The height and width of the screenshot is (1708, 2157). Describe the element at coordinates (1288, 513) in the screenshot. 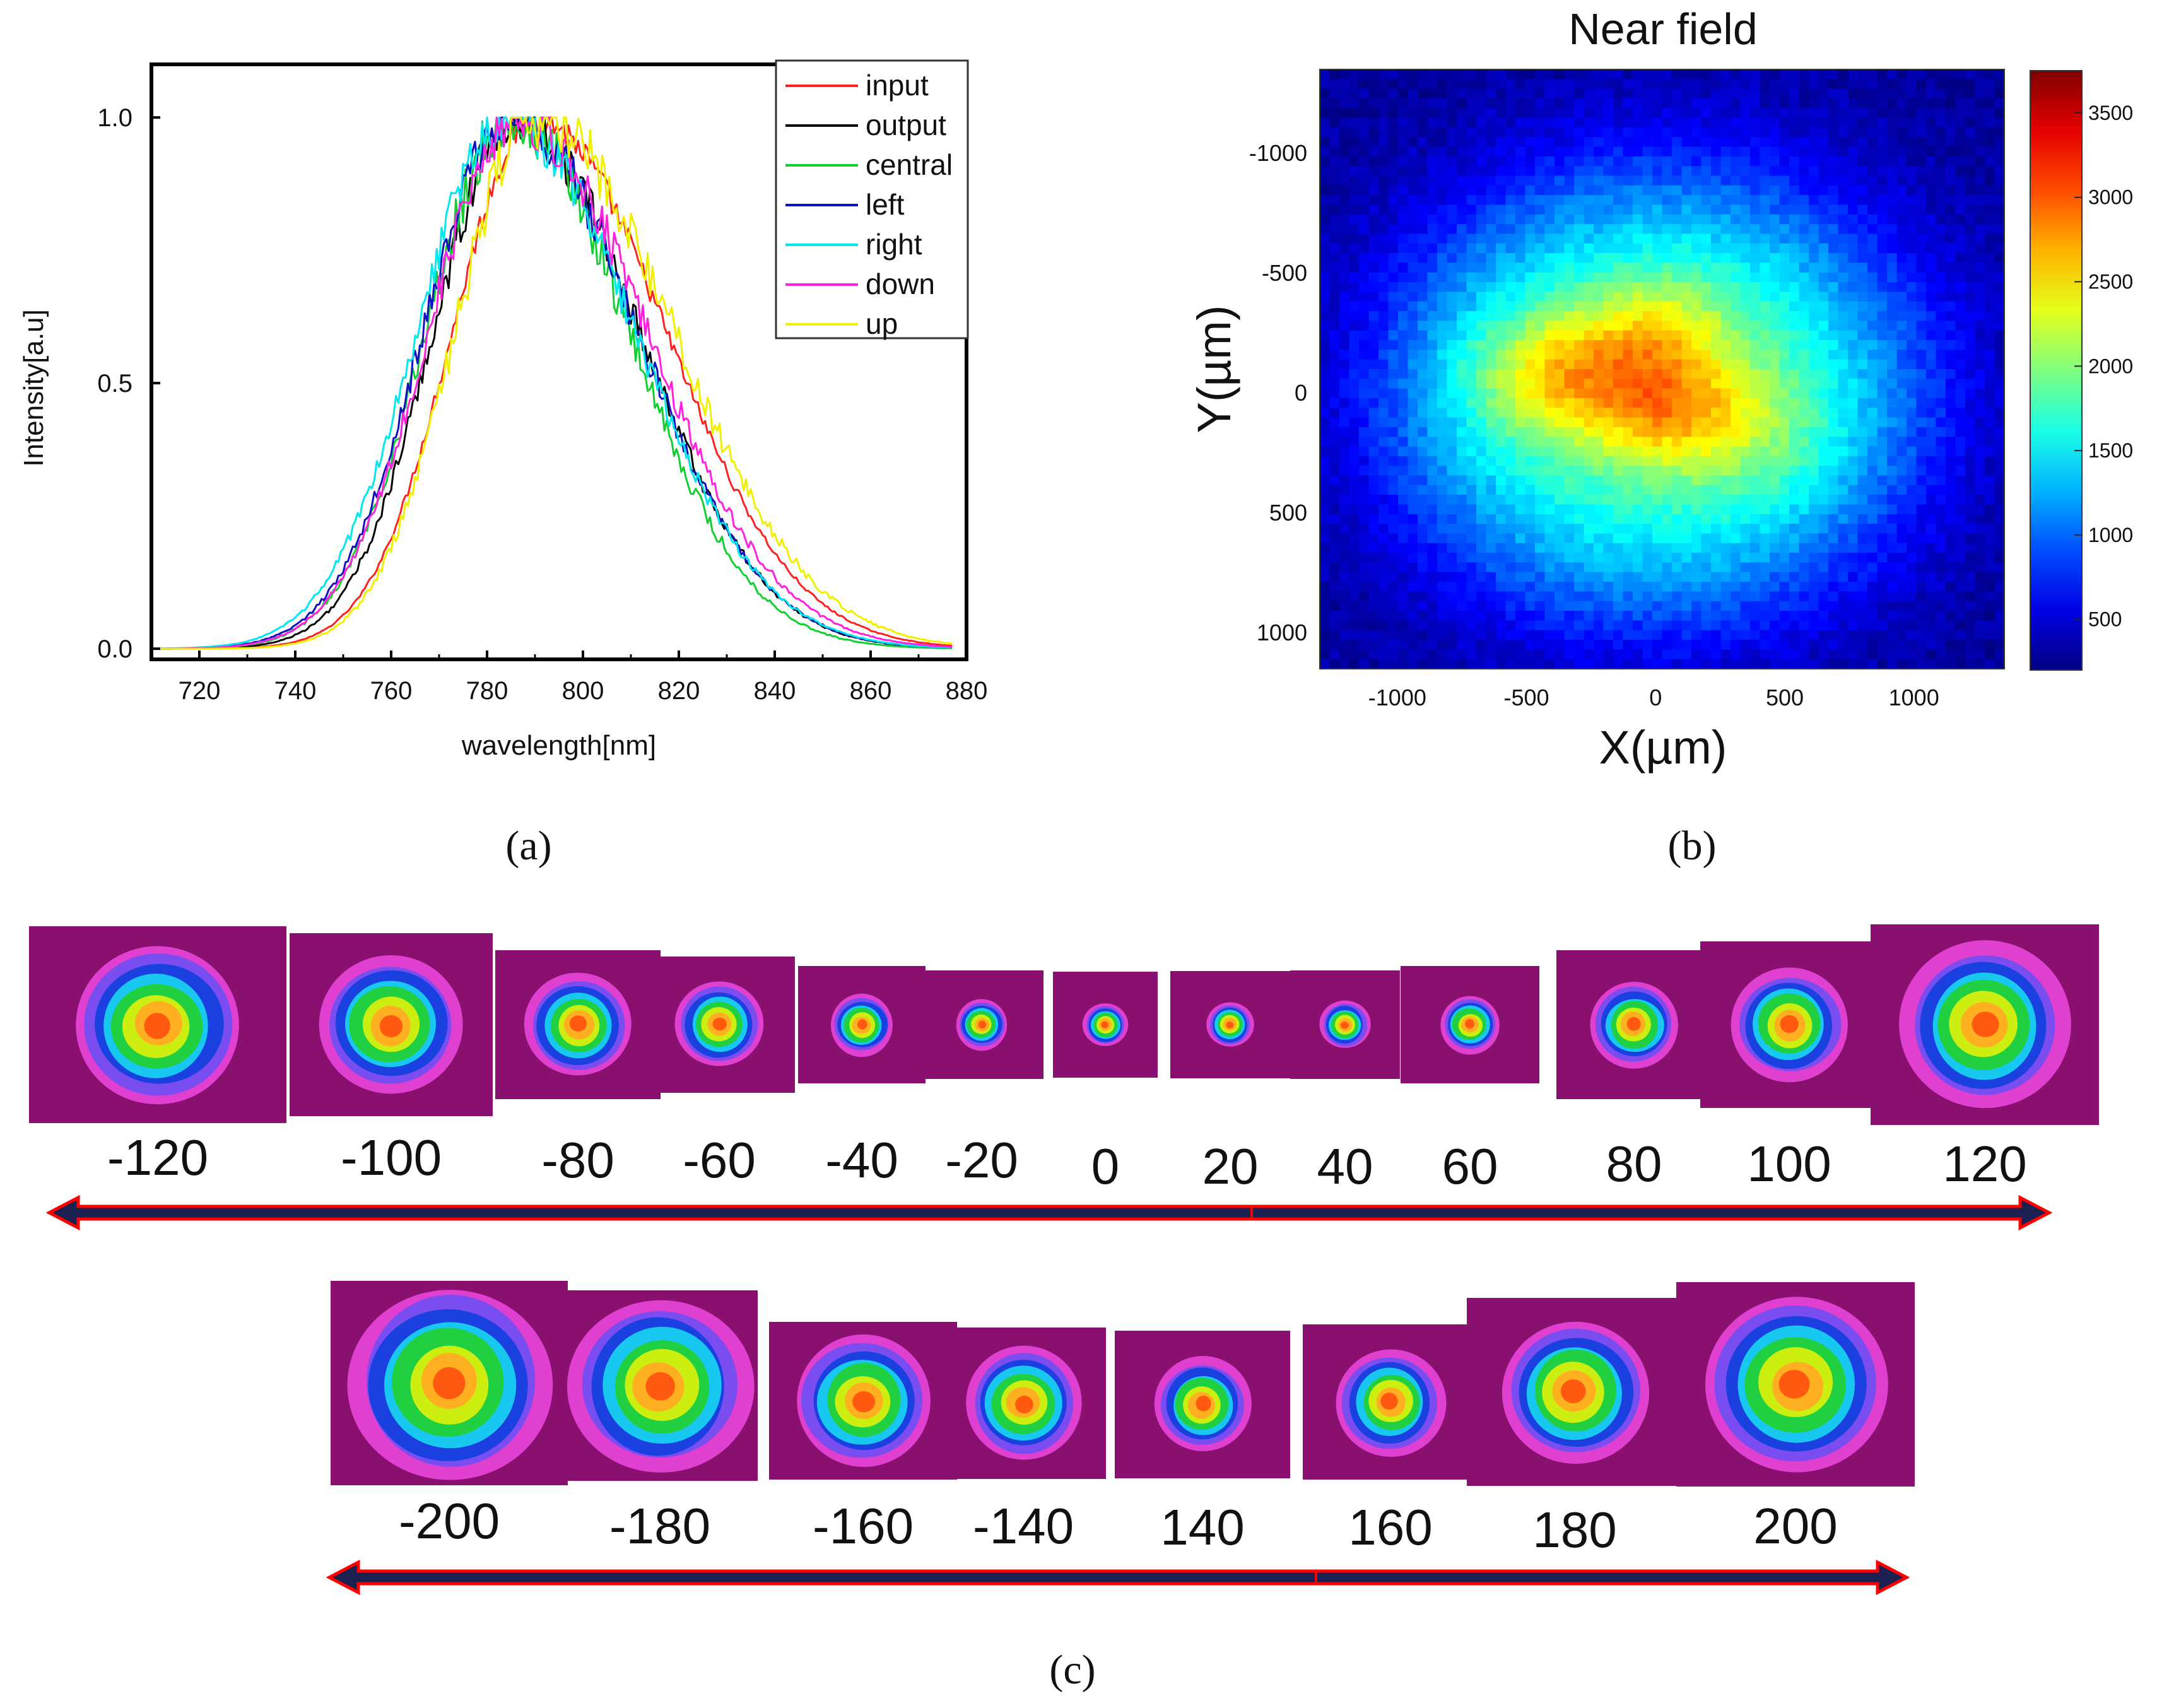

I see `y-tick-label: 500` at that location.